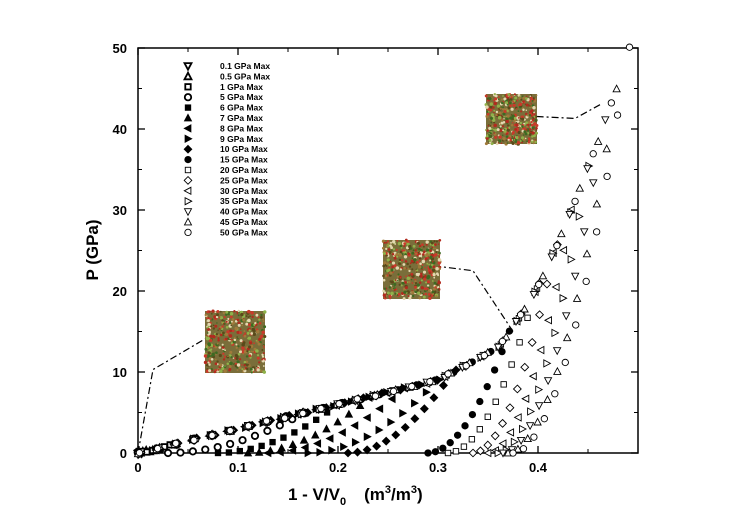 Image resolution: width=748 pixels, height=527 pixels. Describe the element at coordinates (411, 269) in the screenshot. I see `inset-image` at that location.